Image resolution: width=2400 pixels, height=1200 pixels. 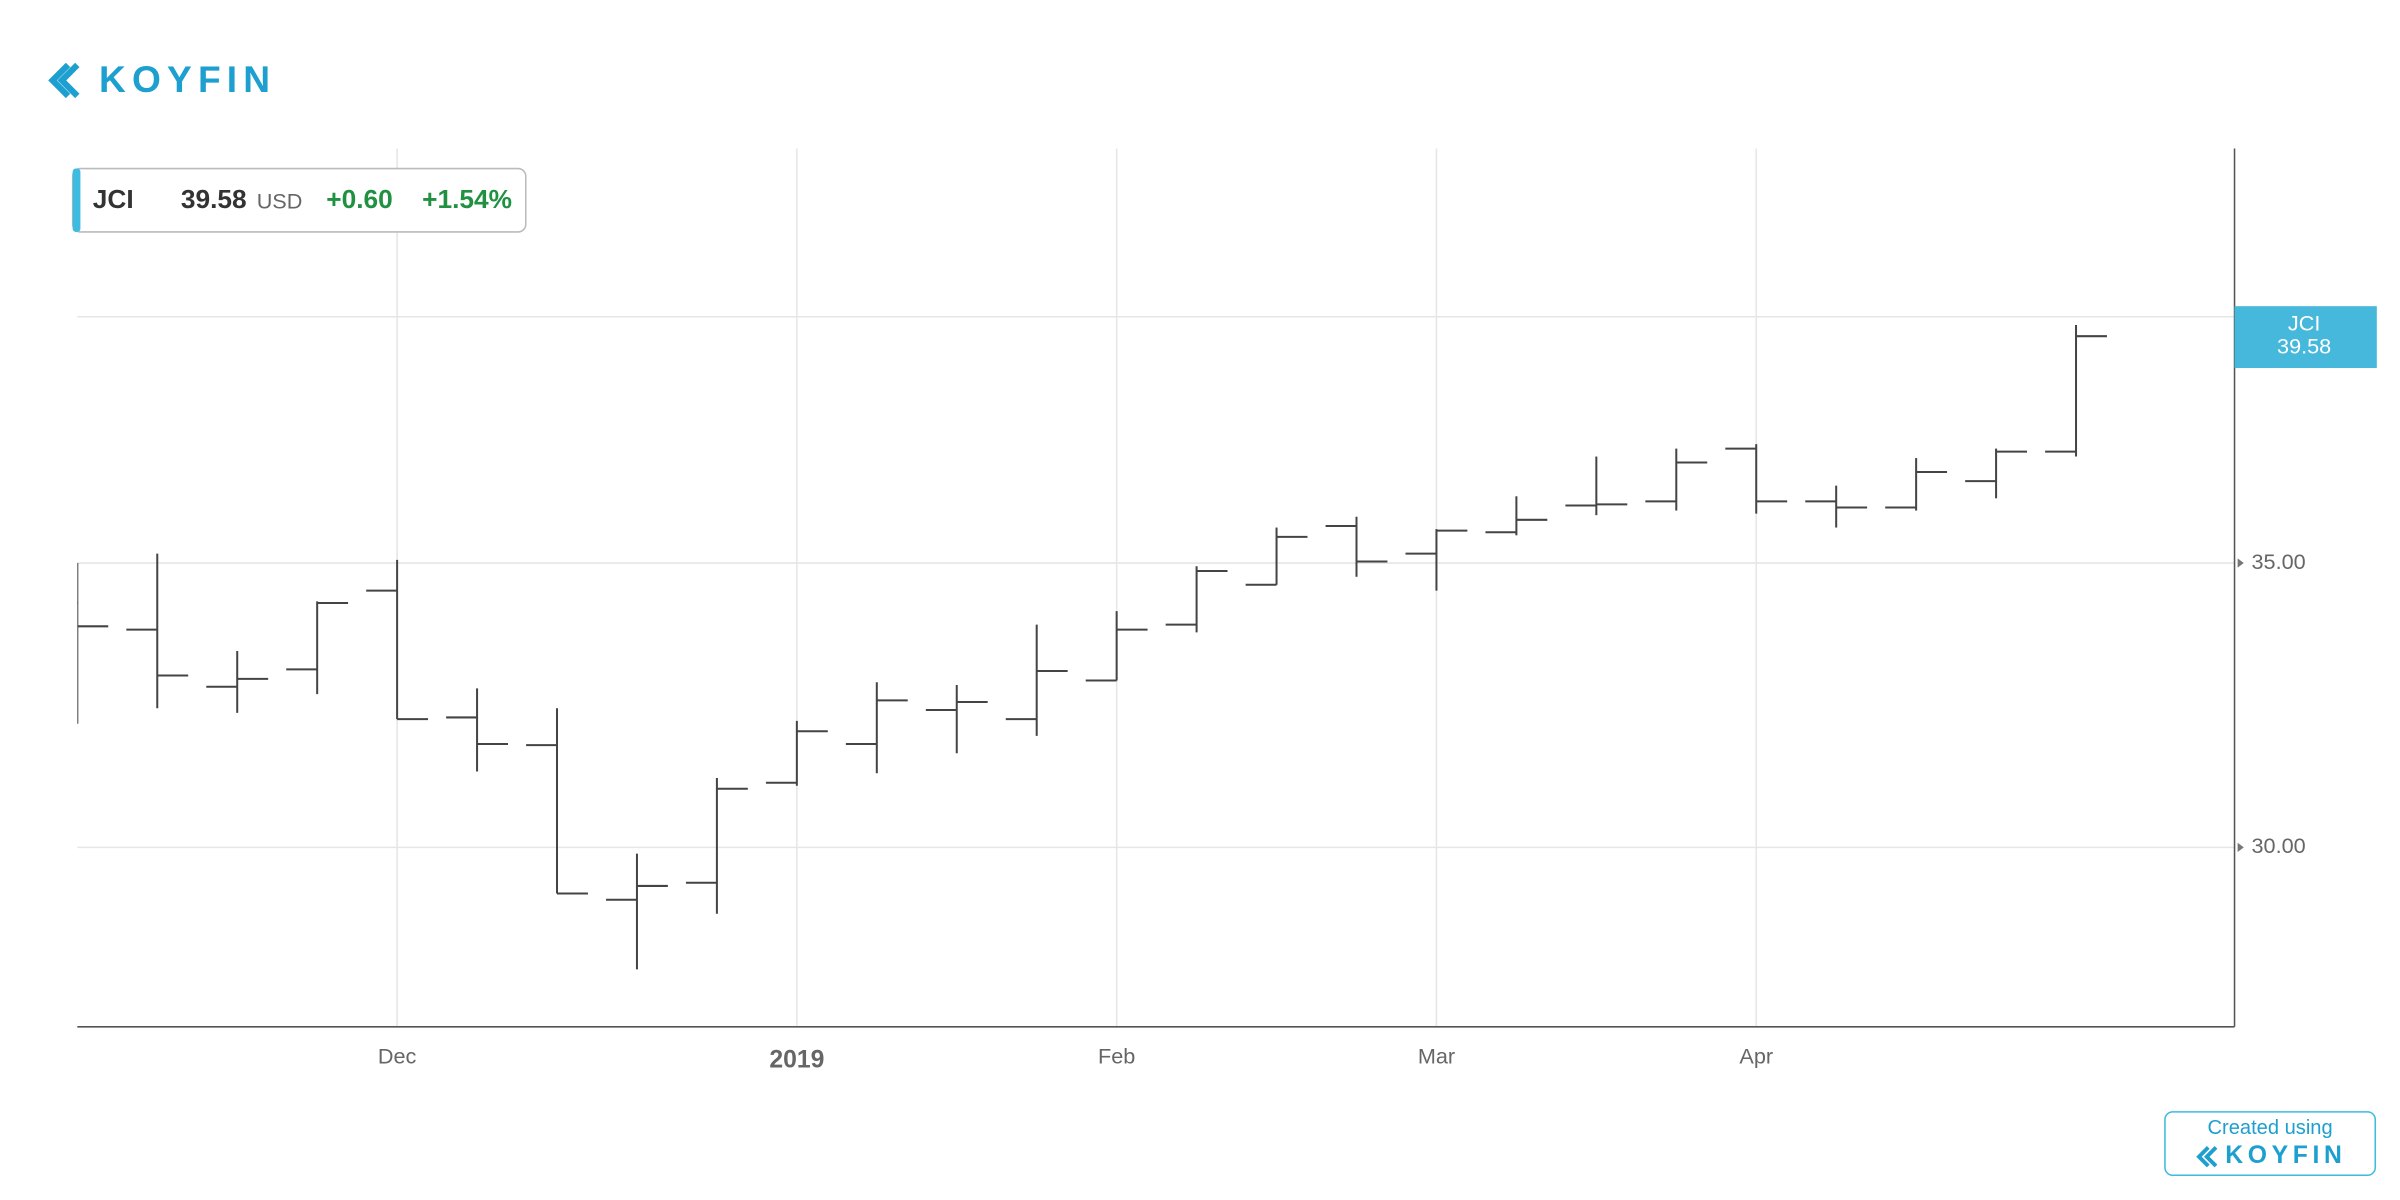 What do you see at coordinates (467, 199) in the screenshot?
I see `change-pct: +1.54%` at bounding box center [467, 199].